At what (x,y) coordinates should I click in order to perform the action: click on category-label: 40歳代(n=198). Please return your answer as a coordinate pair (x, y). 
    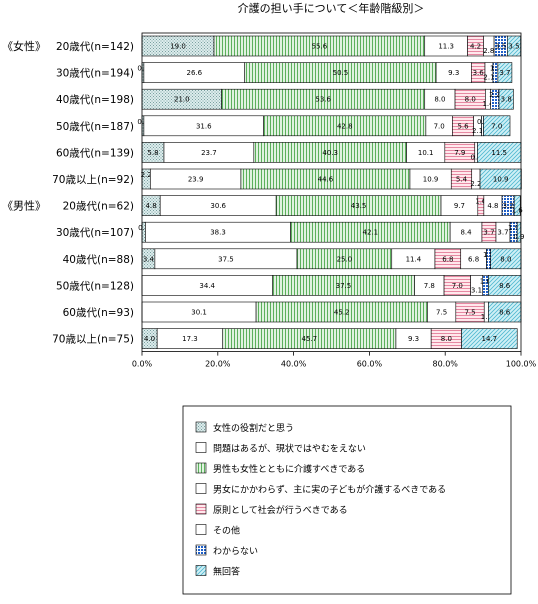
    Looking at the image, I should click on (95, 100).